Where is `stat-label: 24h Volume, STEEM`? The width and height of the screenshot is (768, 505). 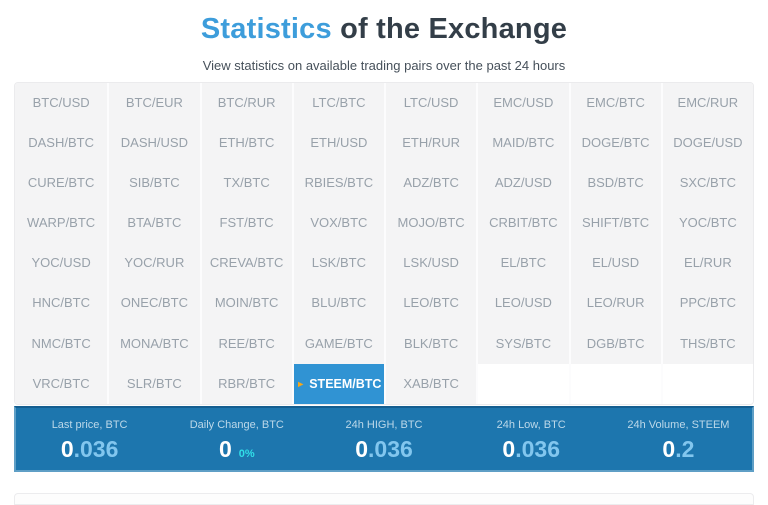
stat-label: 24h Volume, STEEM is located at coordinates (678, 425).